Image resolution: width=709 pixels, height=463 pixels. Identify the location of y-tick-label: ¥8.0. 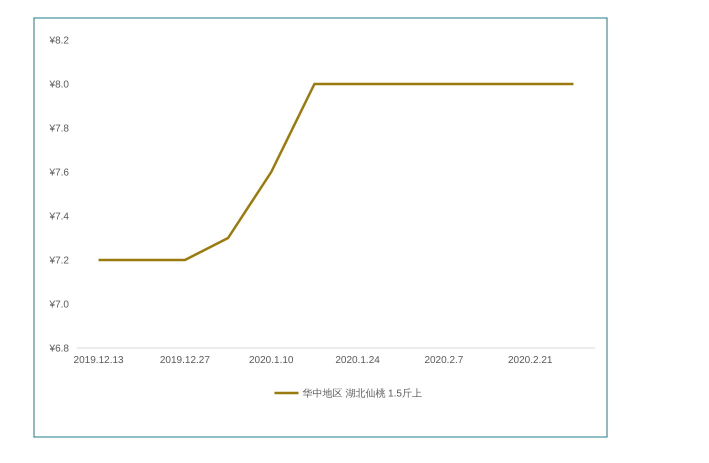
(59, 85).